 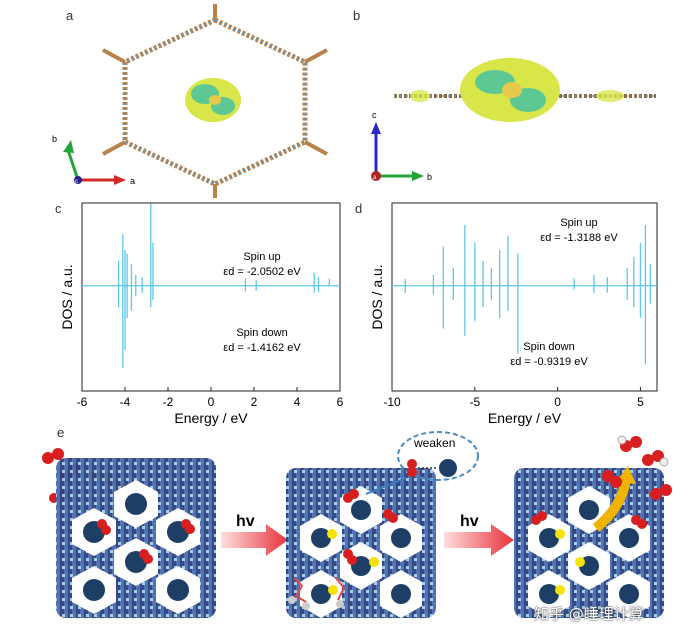 What do you see at coordinates (76, 182) in the screenshot?
I see `axis-c-label: c` at bounding box center [76, 182].